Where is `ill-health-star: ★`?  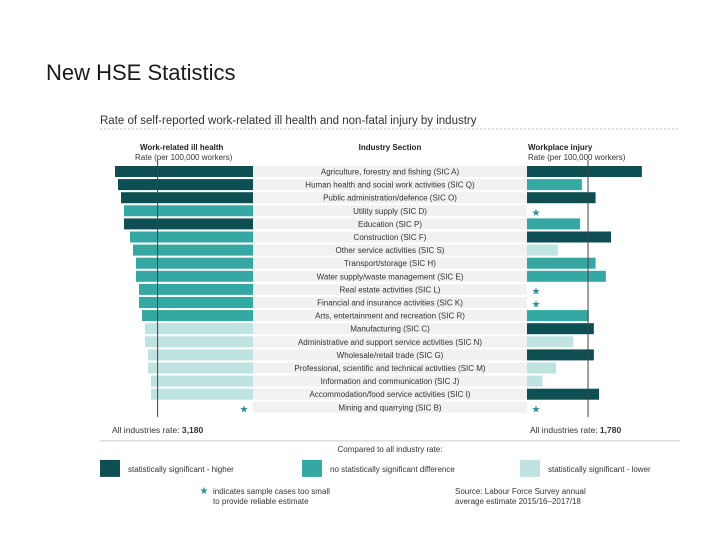 ill-health-star: ★ is located at coordinates (244, 409).